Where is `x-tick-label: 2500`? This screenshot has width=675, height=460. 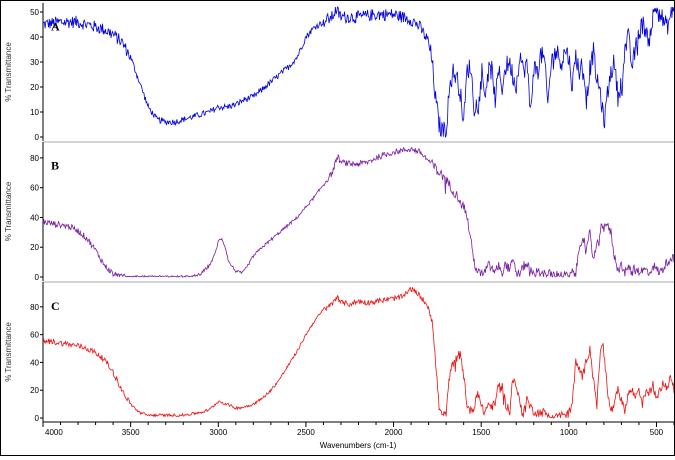 x-tick-label: 2500 is located at coordinates (306, 432).